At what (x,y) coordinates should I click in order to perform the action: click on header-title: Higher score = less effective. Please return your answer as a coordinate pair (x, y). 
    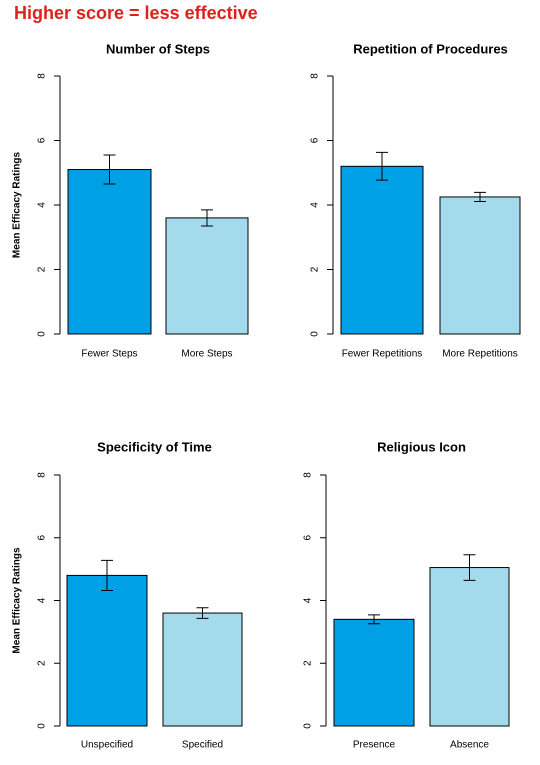
    Looking at the image, I should click on (136, 13).